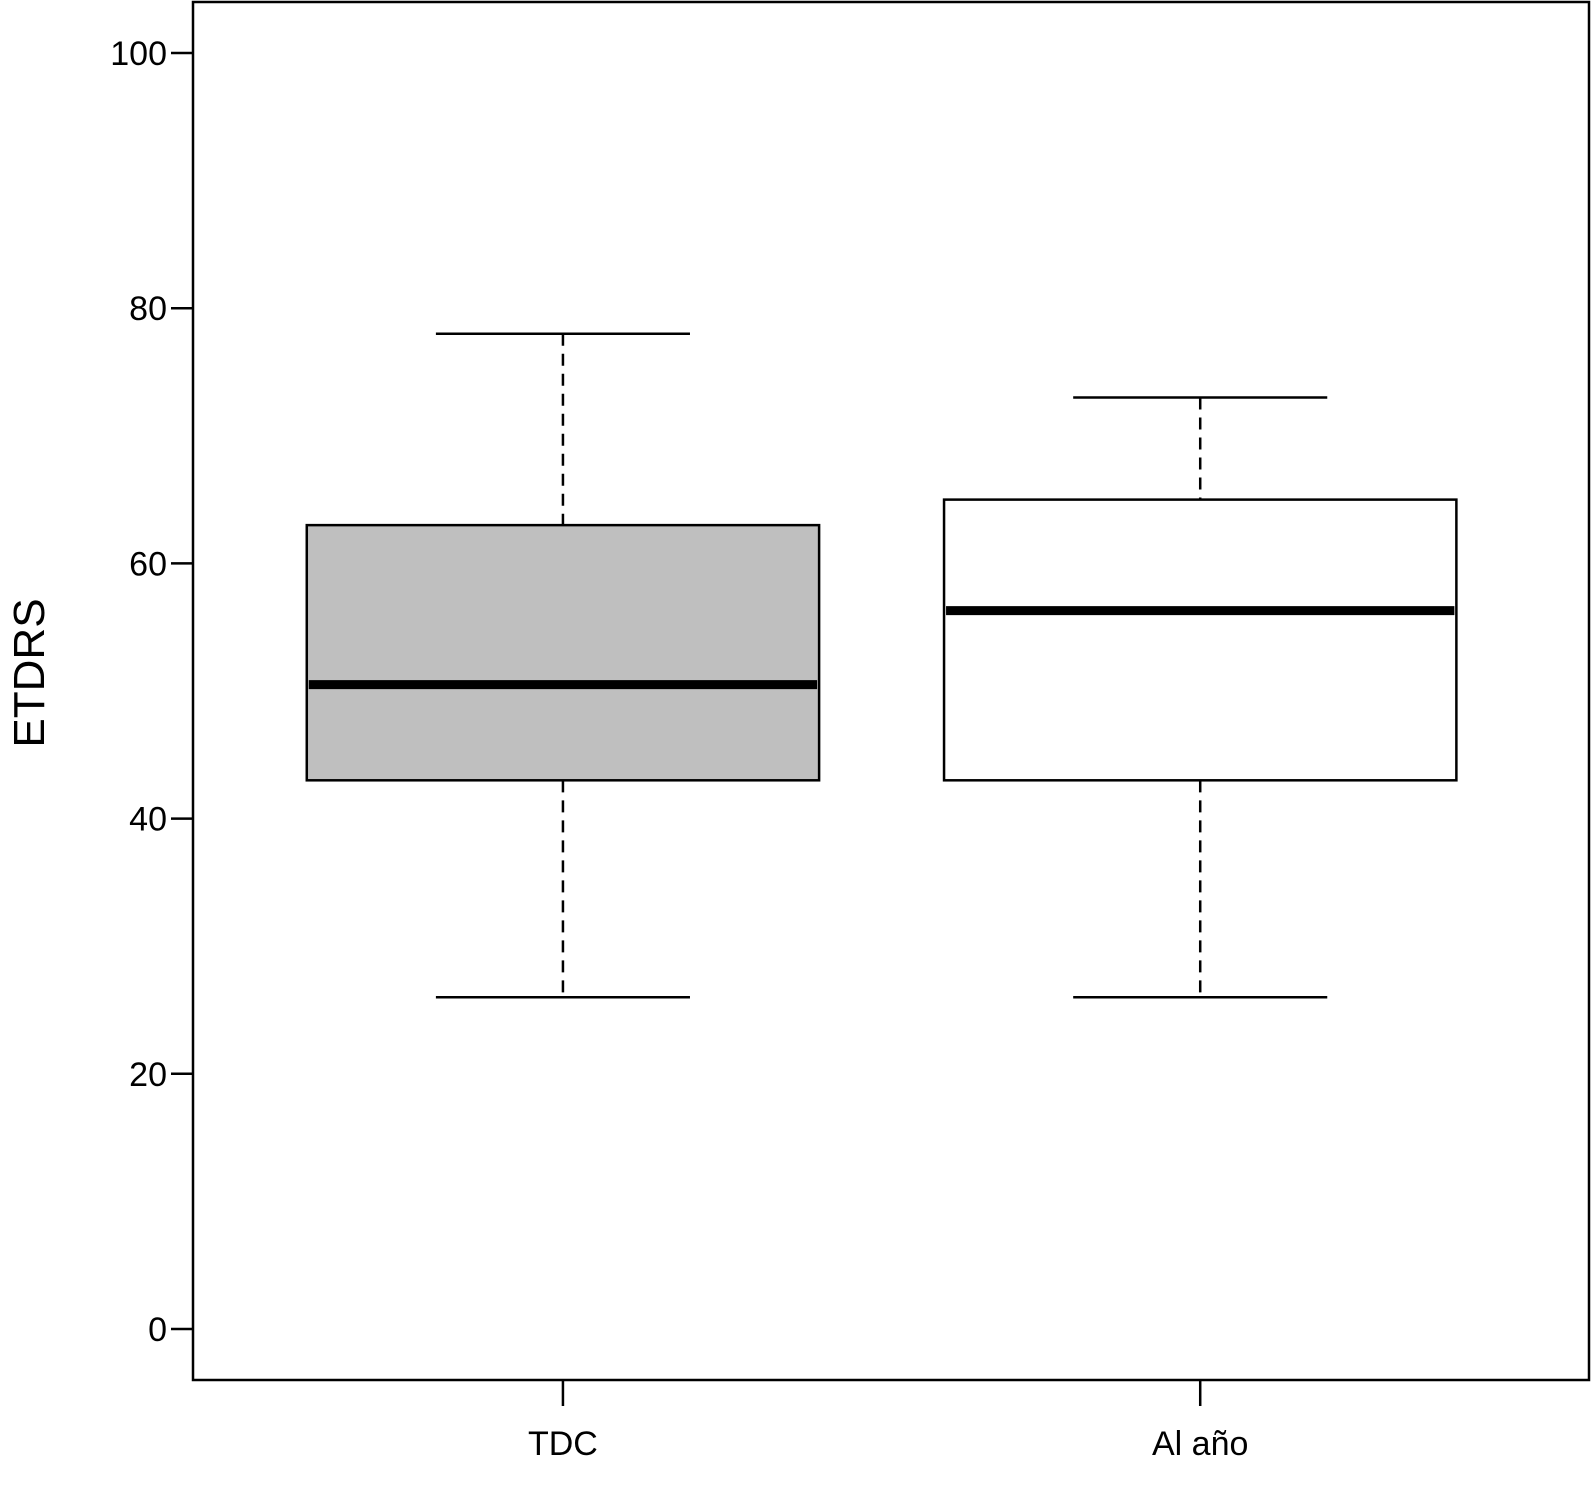 The width and height of the screenshot is (1592, 1485). Describe the element at coordinates (148, 1075) in the screenshot. I see `y-tick-label-20: 20` at that location.